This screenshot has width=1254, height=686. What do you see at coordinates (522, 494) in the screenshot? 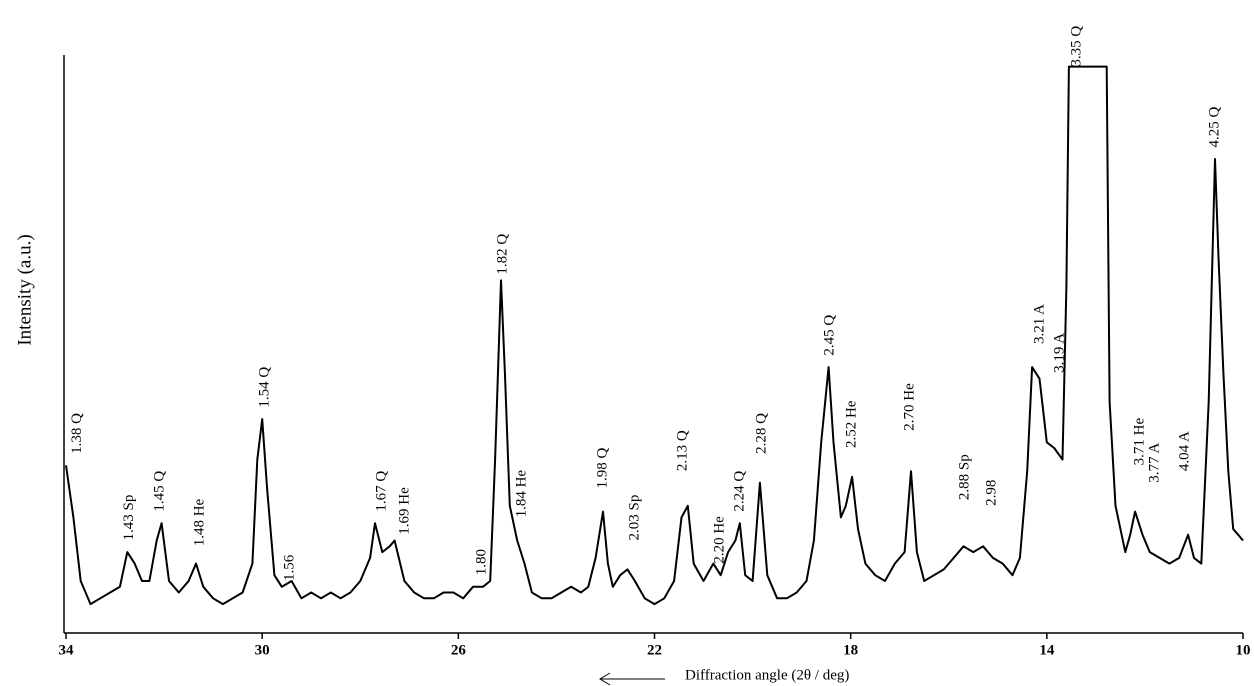
I see `peak-label: 1.84 He` at bounding box center [522, 494].